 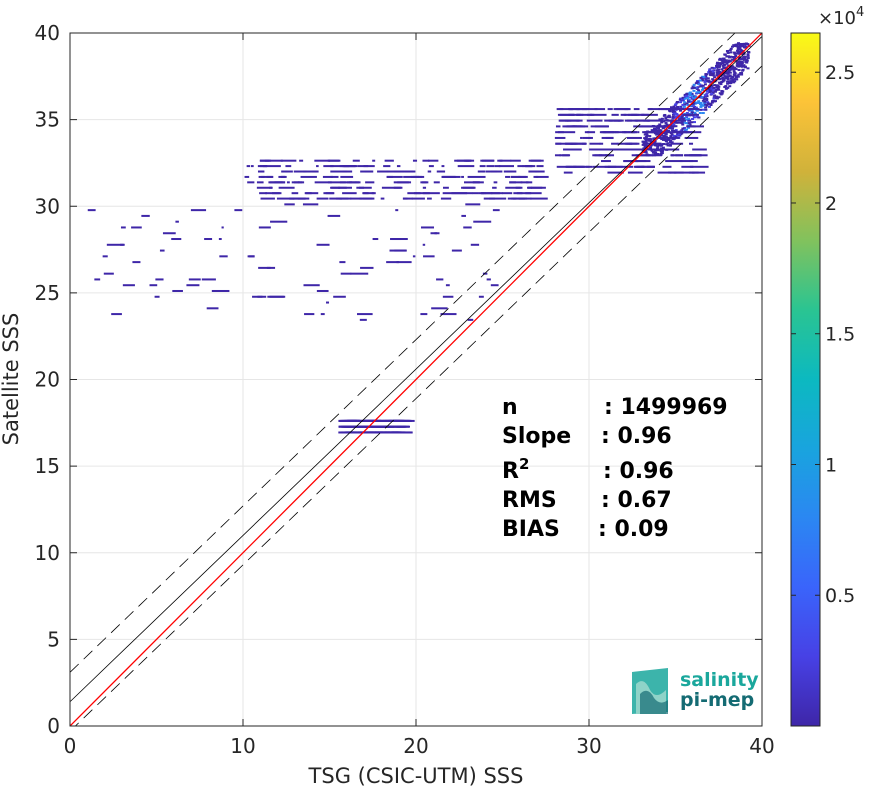 I want to click on colorbar-tick-label: 2.5, so click(x=840, y=73).